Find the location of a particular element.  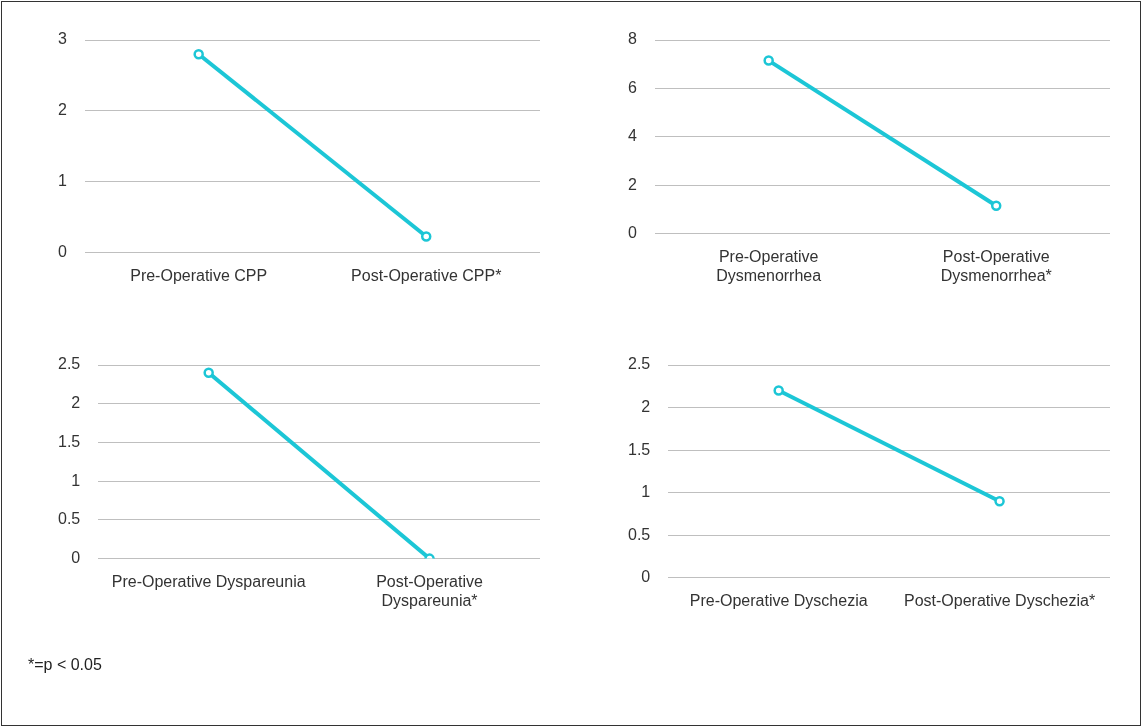

y-tick-label: 6 is located at coordinates (632, 87).